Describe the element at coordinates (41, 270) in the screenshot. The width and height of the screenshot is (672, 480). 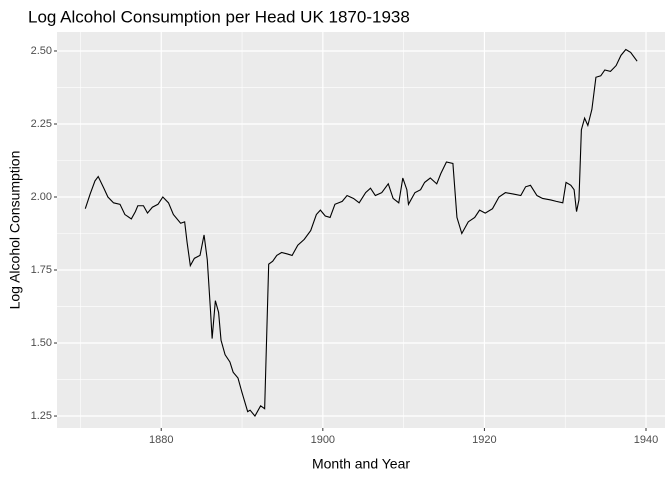
I see `y-tick-label: 1.75` at that location.